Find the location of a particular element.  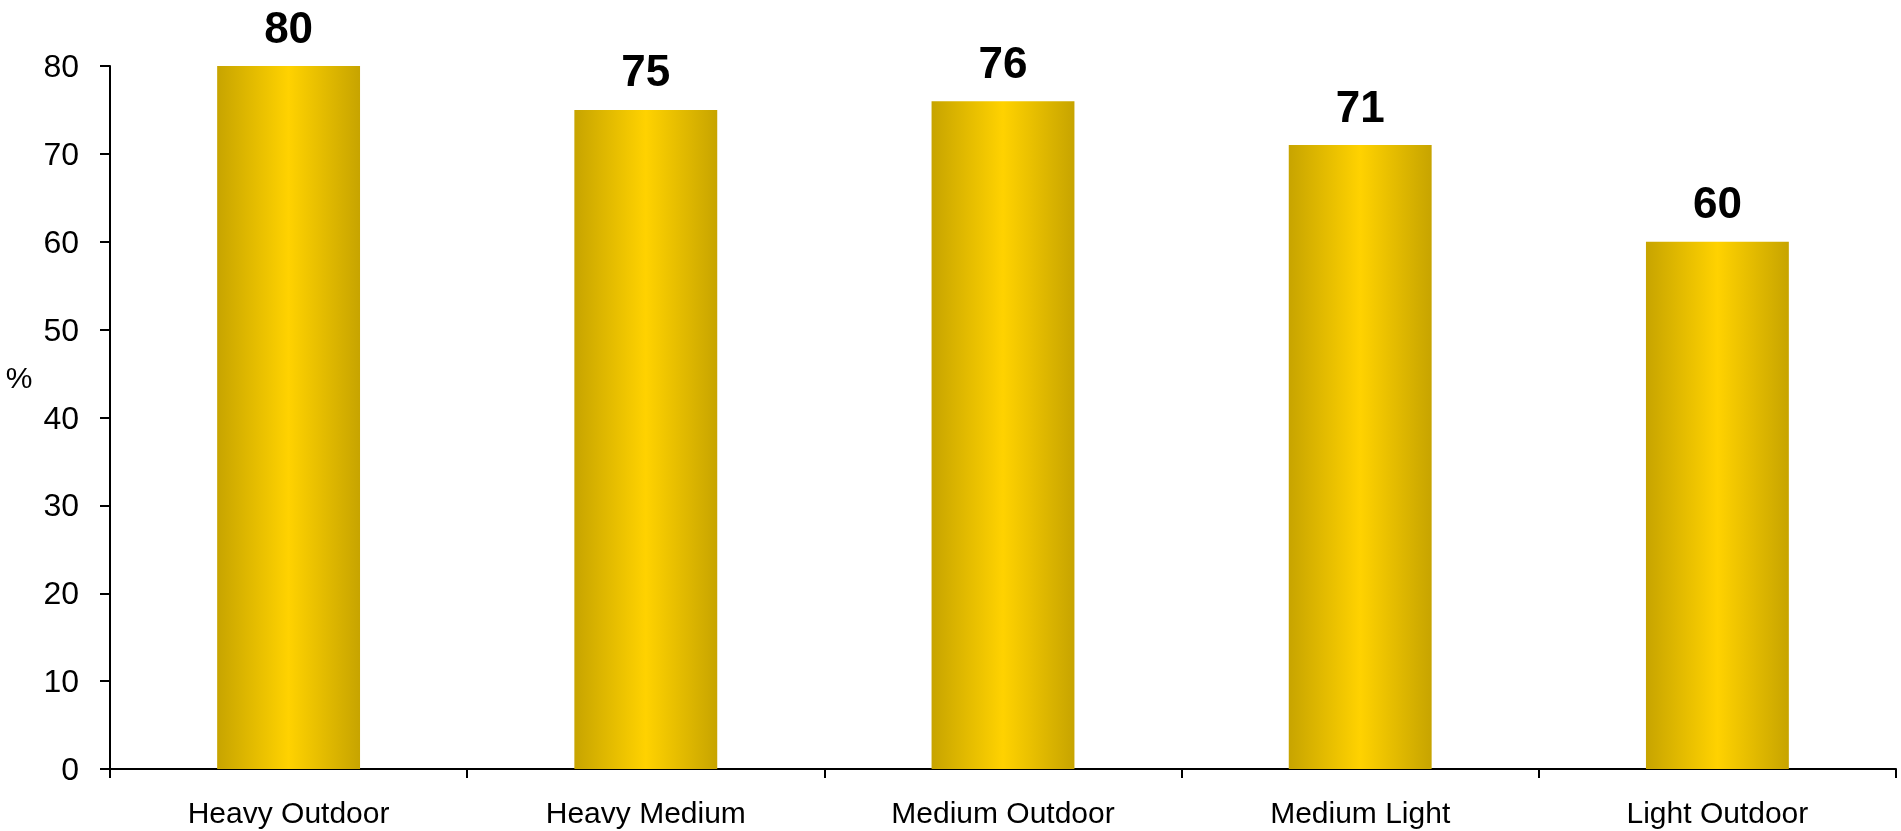

y-tick-label: 10 is located at coordinates (61, 681).